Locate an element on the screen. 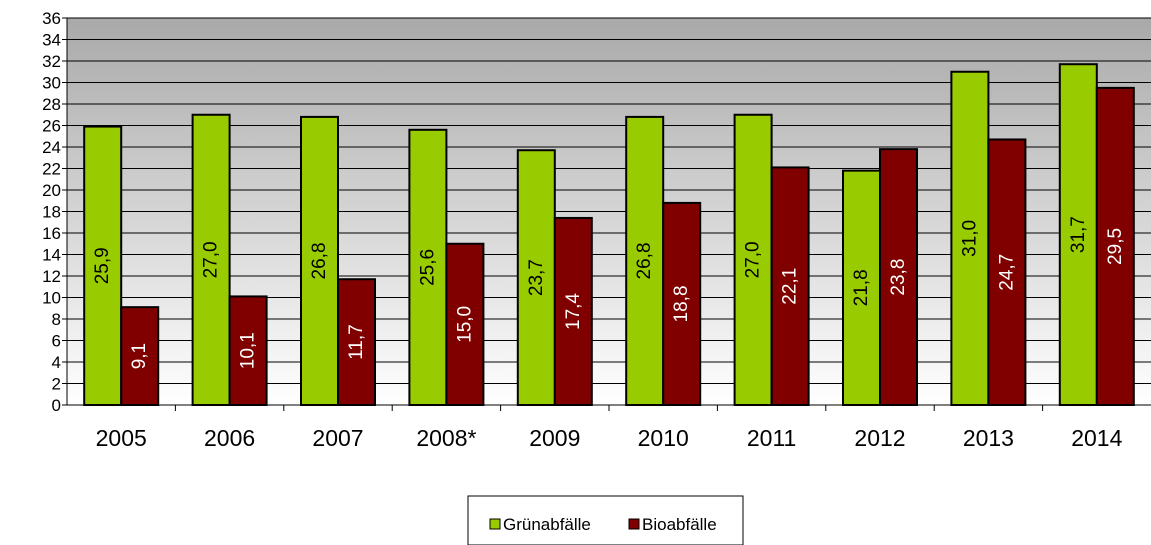 Image resolution: width=1151 pixels, height=545 pixels. legend-label-bioabfaelle: Bioabfälle is located at coordinates (679, 524).